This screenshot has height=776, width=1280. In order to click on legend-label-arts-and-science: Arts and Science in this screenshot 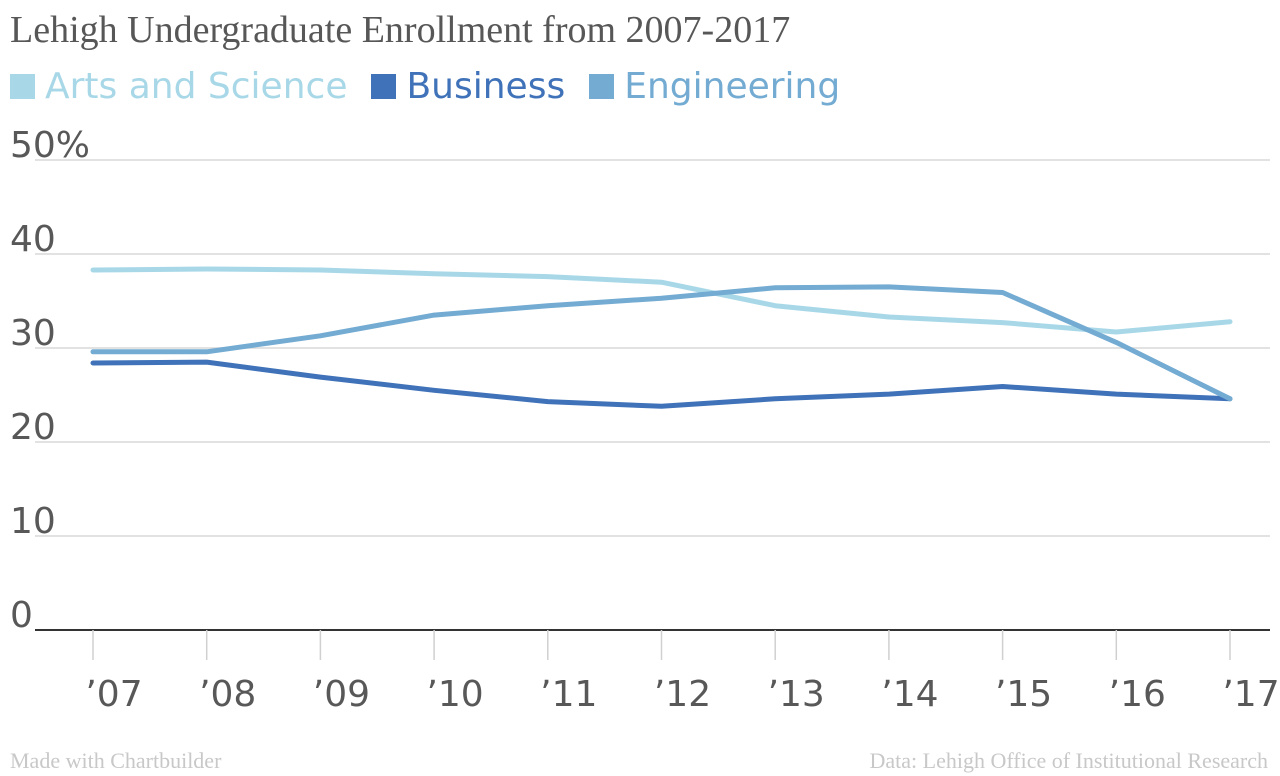, I will do `click(196, 86)`.